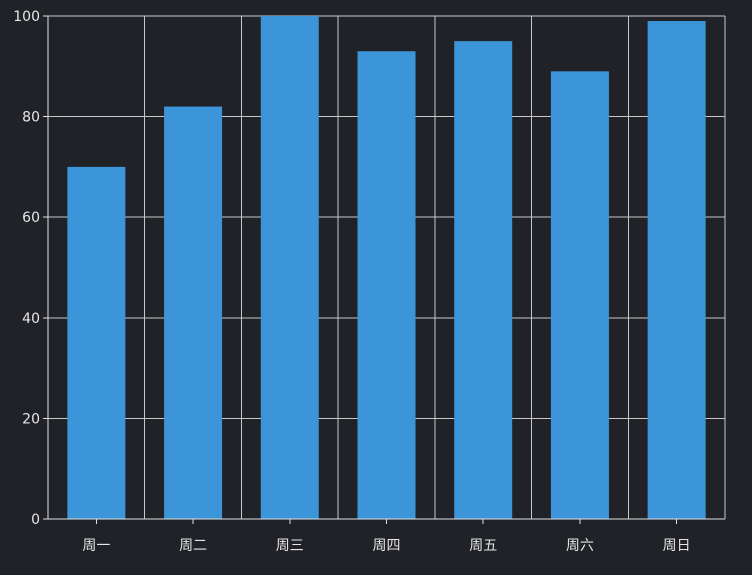 This screenshot has width=752, height=575. Describe the element at coordinates (31, 419) in the screenshot. I see `y-tick-label: 20` at that location.